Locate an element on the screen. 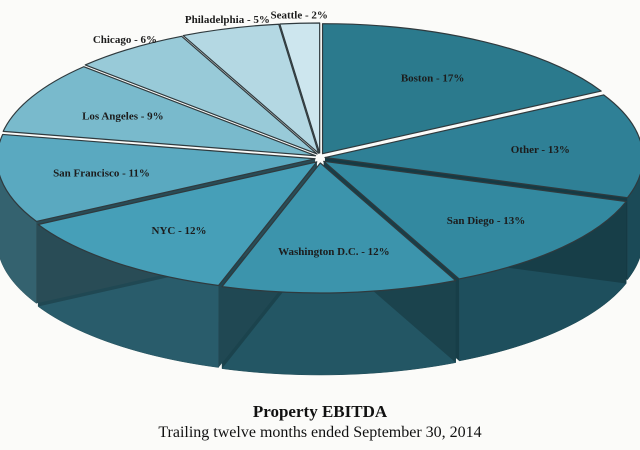 The image size is (640, 450). pie-slice-san-francisco is located at coordinates (158, 178).